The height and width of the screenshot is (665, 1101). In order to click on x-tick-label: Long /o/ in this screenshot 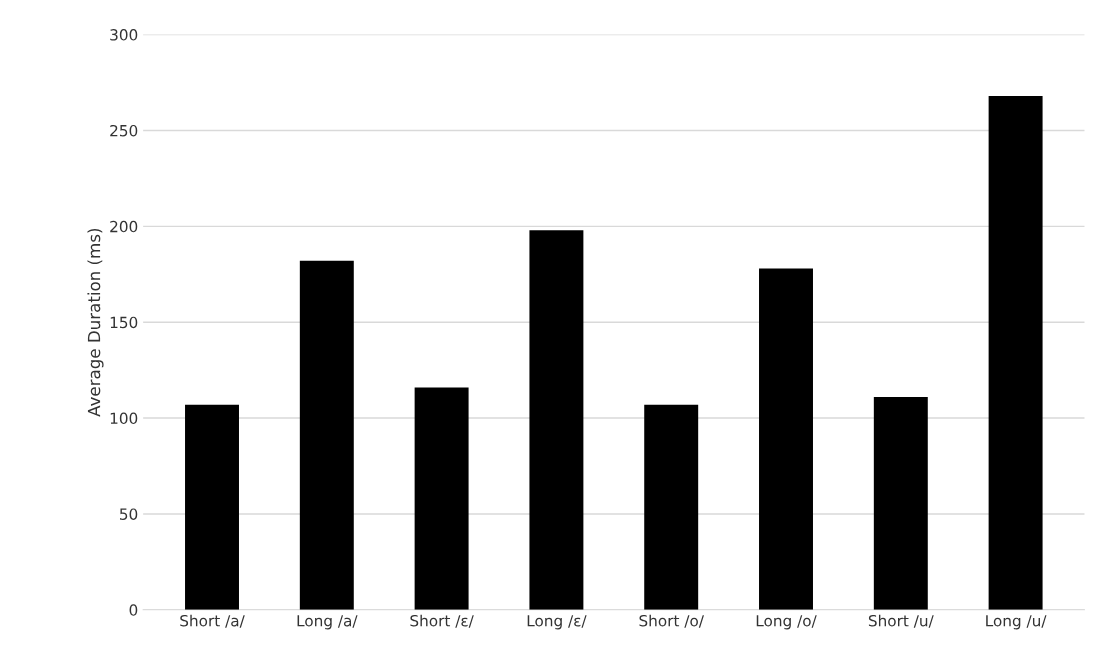, I will do `click(786, 622)`.